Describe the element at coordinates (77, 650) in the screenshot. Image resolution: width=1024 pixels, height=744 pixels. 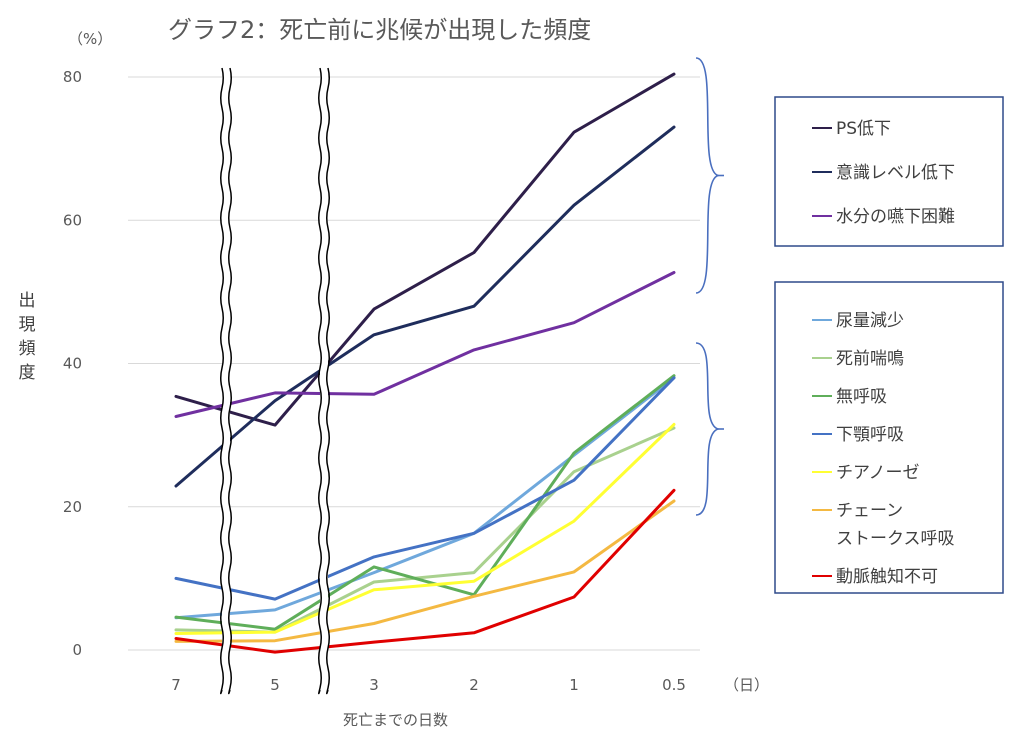
I see `y-tick-label: 0` at that location.